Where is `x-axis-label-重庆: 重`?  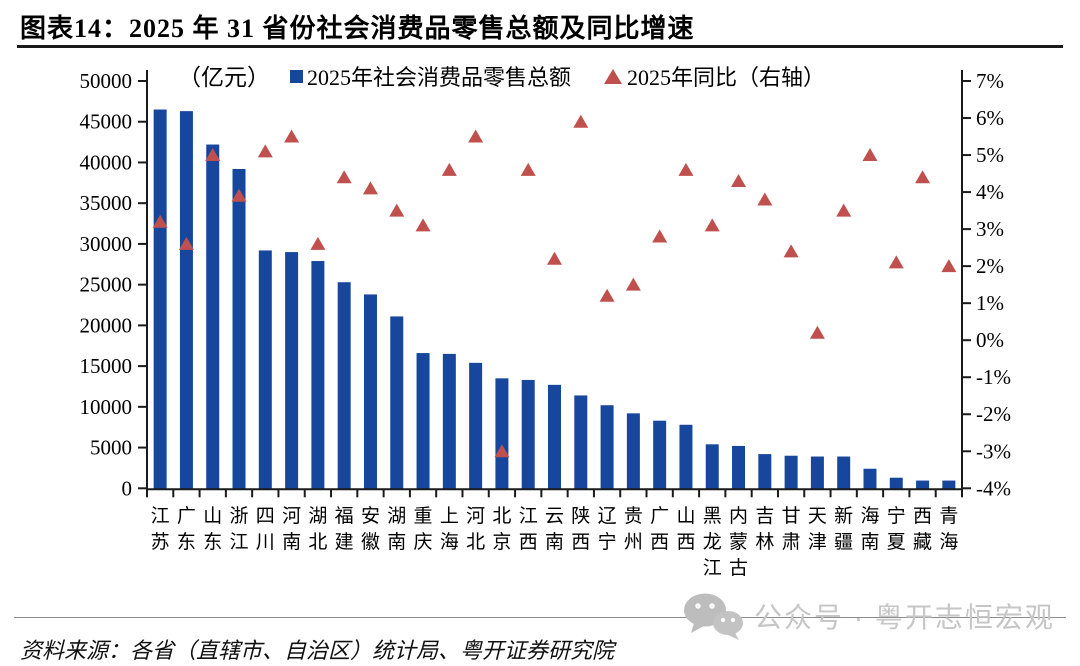 x-axis-label-重庆: 重 is located at coordinates (423, 516).